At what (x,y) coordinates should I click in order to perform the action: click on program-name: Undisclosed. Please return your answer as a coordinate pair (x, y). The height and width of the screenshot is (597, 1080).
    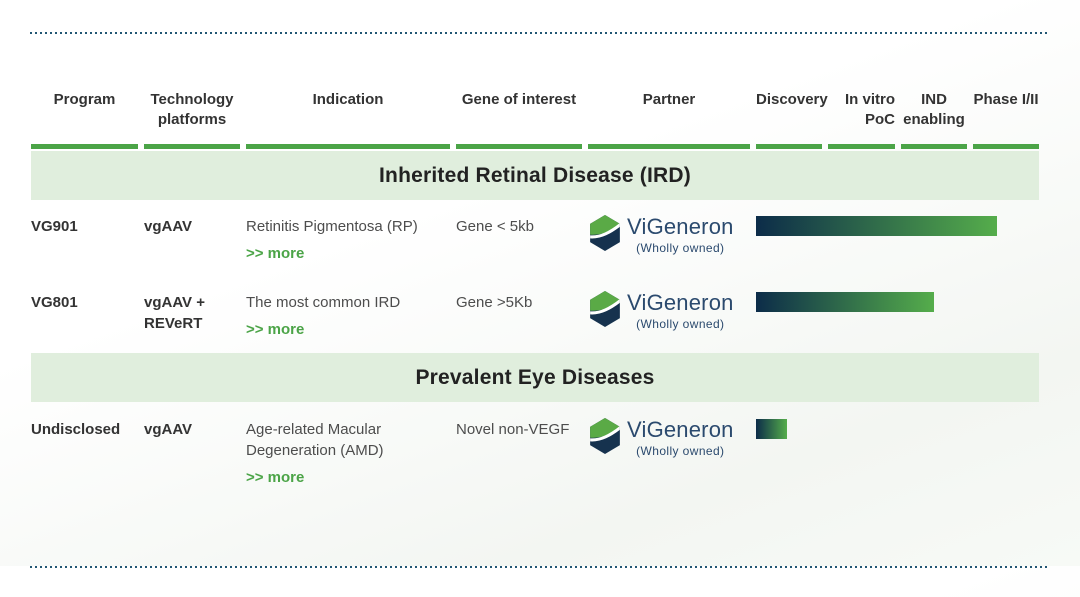
    Looking at the image, I should click on (76, 429).